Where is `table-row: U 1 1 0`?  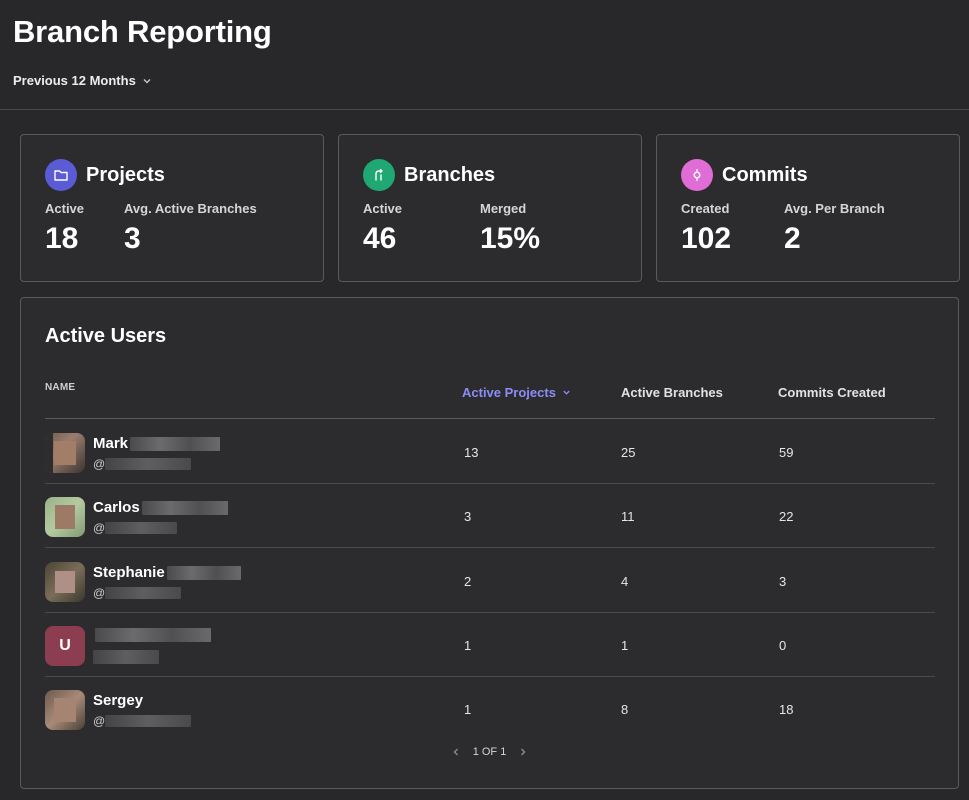
table-row: U 1 1 0 is located at coordinates (490, 645).